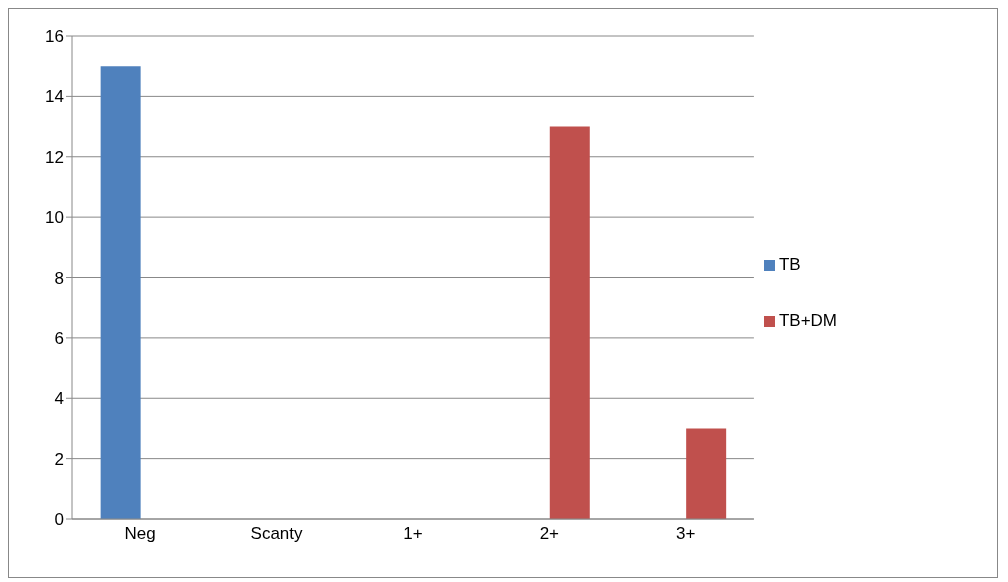 The image size is (1008, 582). Describe the element at coordinates (54, 157) in the screenshot. I see `y-tick-label: 12` at that location.